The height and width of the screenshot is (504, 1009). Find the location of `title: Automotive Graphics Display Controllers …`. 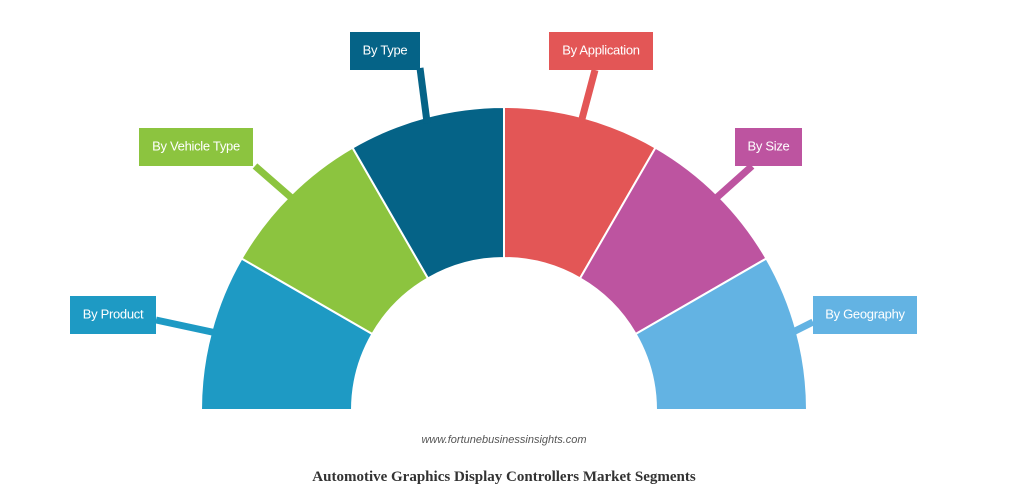

title: Automotive Graphics Display Controllers … is located at coordinates (504, 477).